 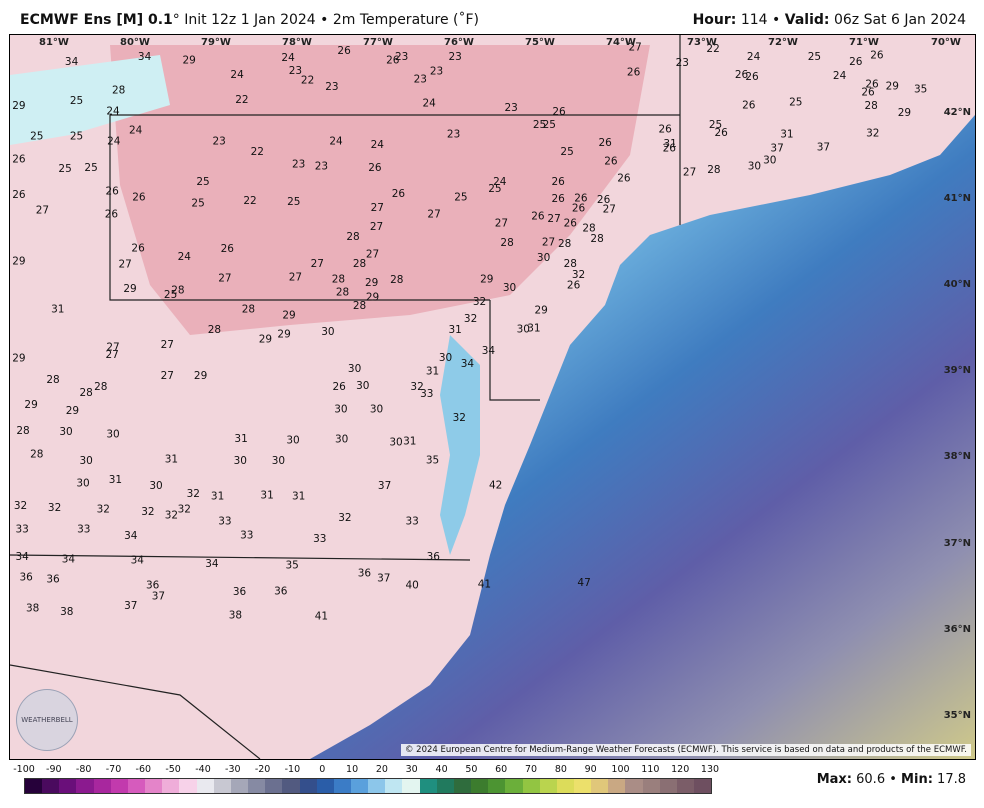 What do you see at coordinates (352, 769) in the screenshot?
I see `legend-tick-label: 10` at bounding box center [352, 769].